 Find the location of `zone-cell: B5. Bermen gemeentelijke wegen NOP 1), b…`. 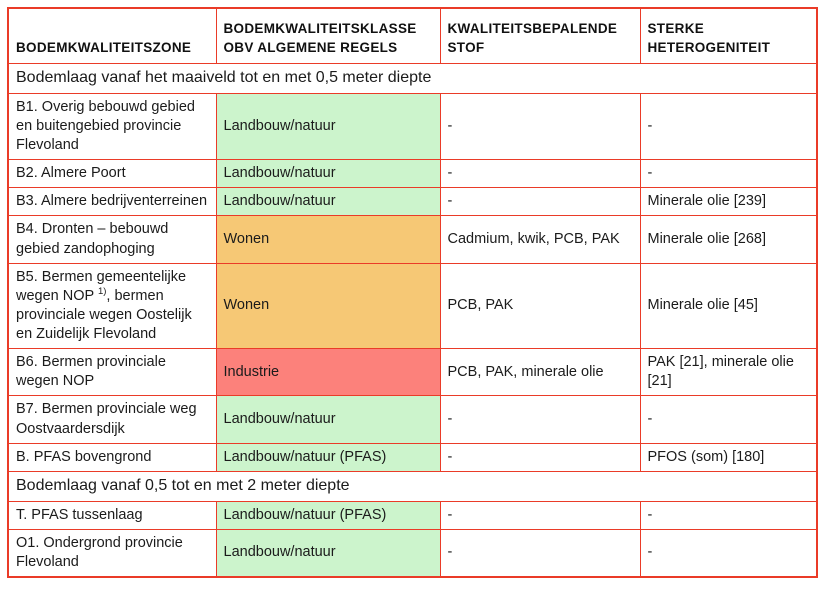

zone-cell: B5. Bermen gemeentelijke wegen NOP 1), b… is located at coordinates (112, 306).